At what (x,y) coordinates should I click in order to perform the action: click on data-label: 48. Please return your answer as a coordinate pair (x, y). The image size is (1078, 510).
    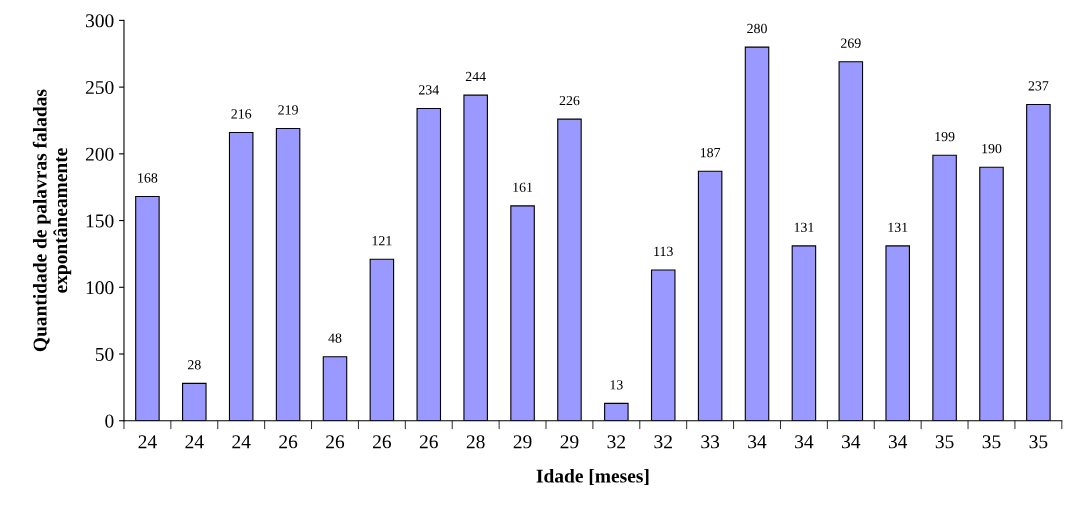
    Looking at the image, I should click on (335, 338).